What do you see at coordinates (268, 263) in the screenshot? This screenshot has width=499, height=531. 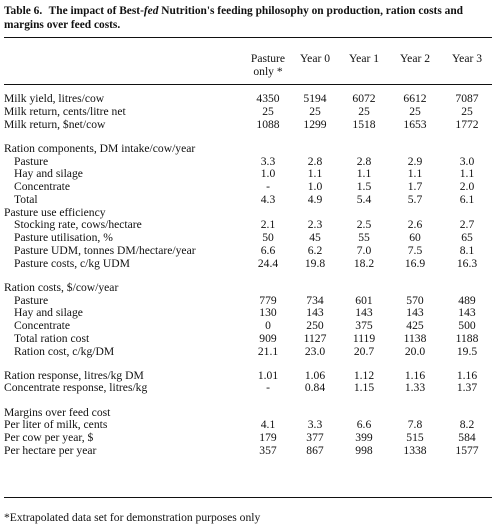 I see `table-cell: 24.4` at bounding box center [268, 263].